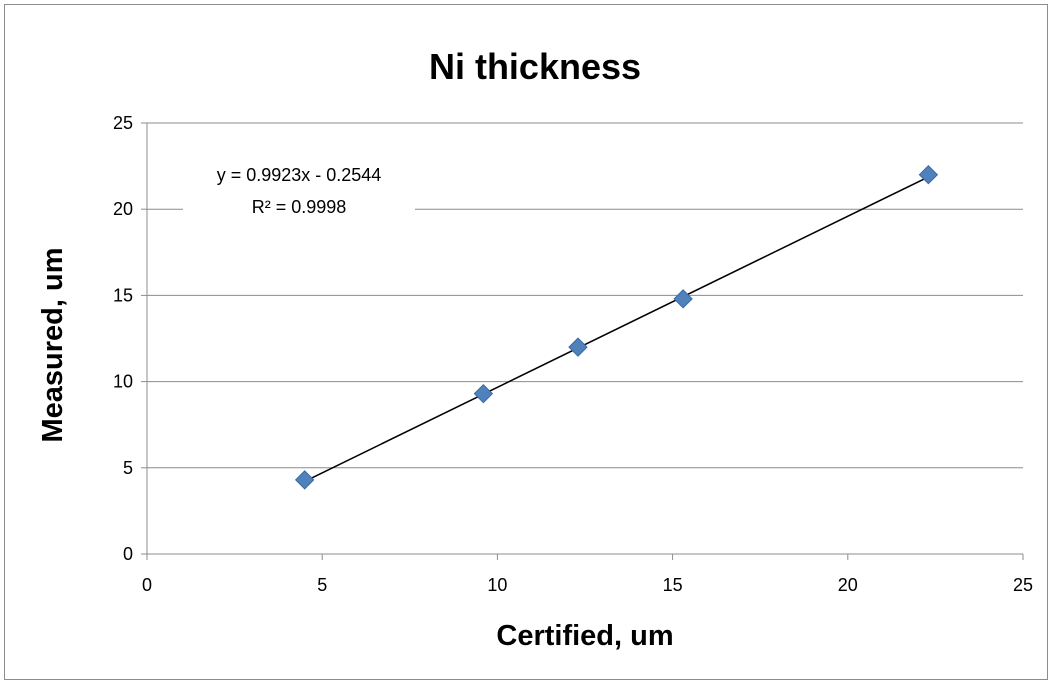 This screenshot has height=684, width=1052. What do you see at coordinates (128, 468) in the screenshot?
I see `y-tick-label-5: 5` at bounding box center [128, 468].